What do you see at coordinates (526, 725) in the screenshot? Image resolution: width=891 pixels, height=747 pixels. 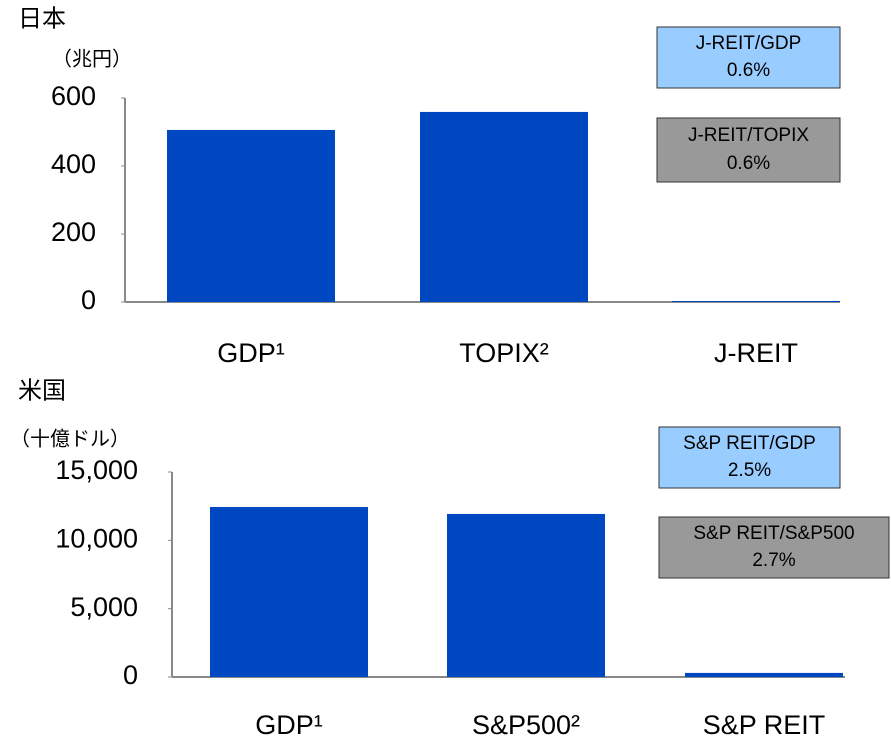 I see `x-tick-label: S&P500²` at bounding box center [526, 725].